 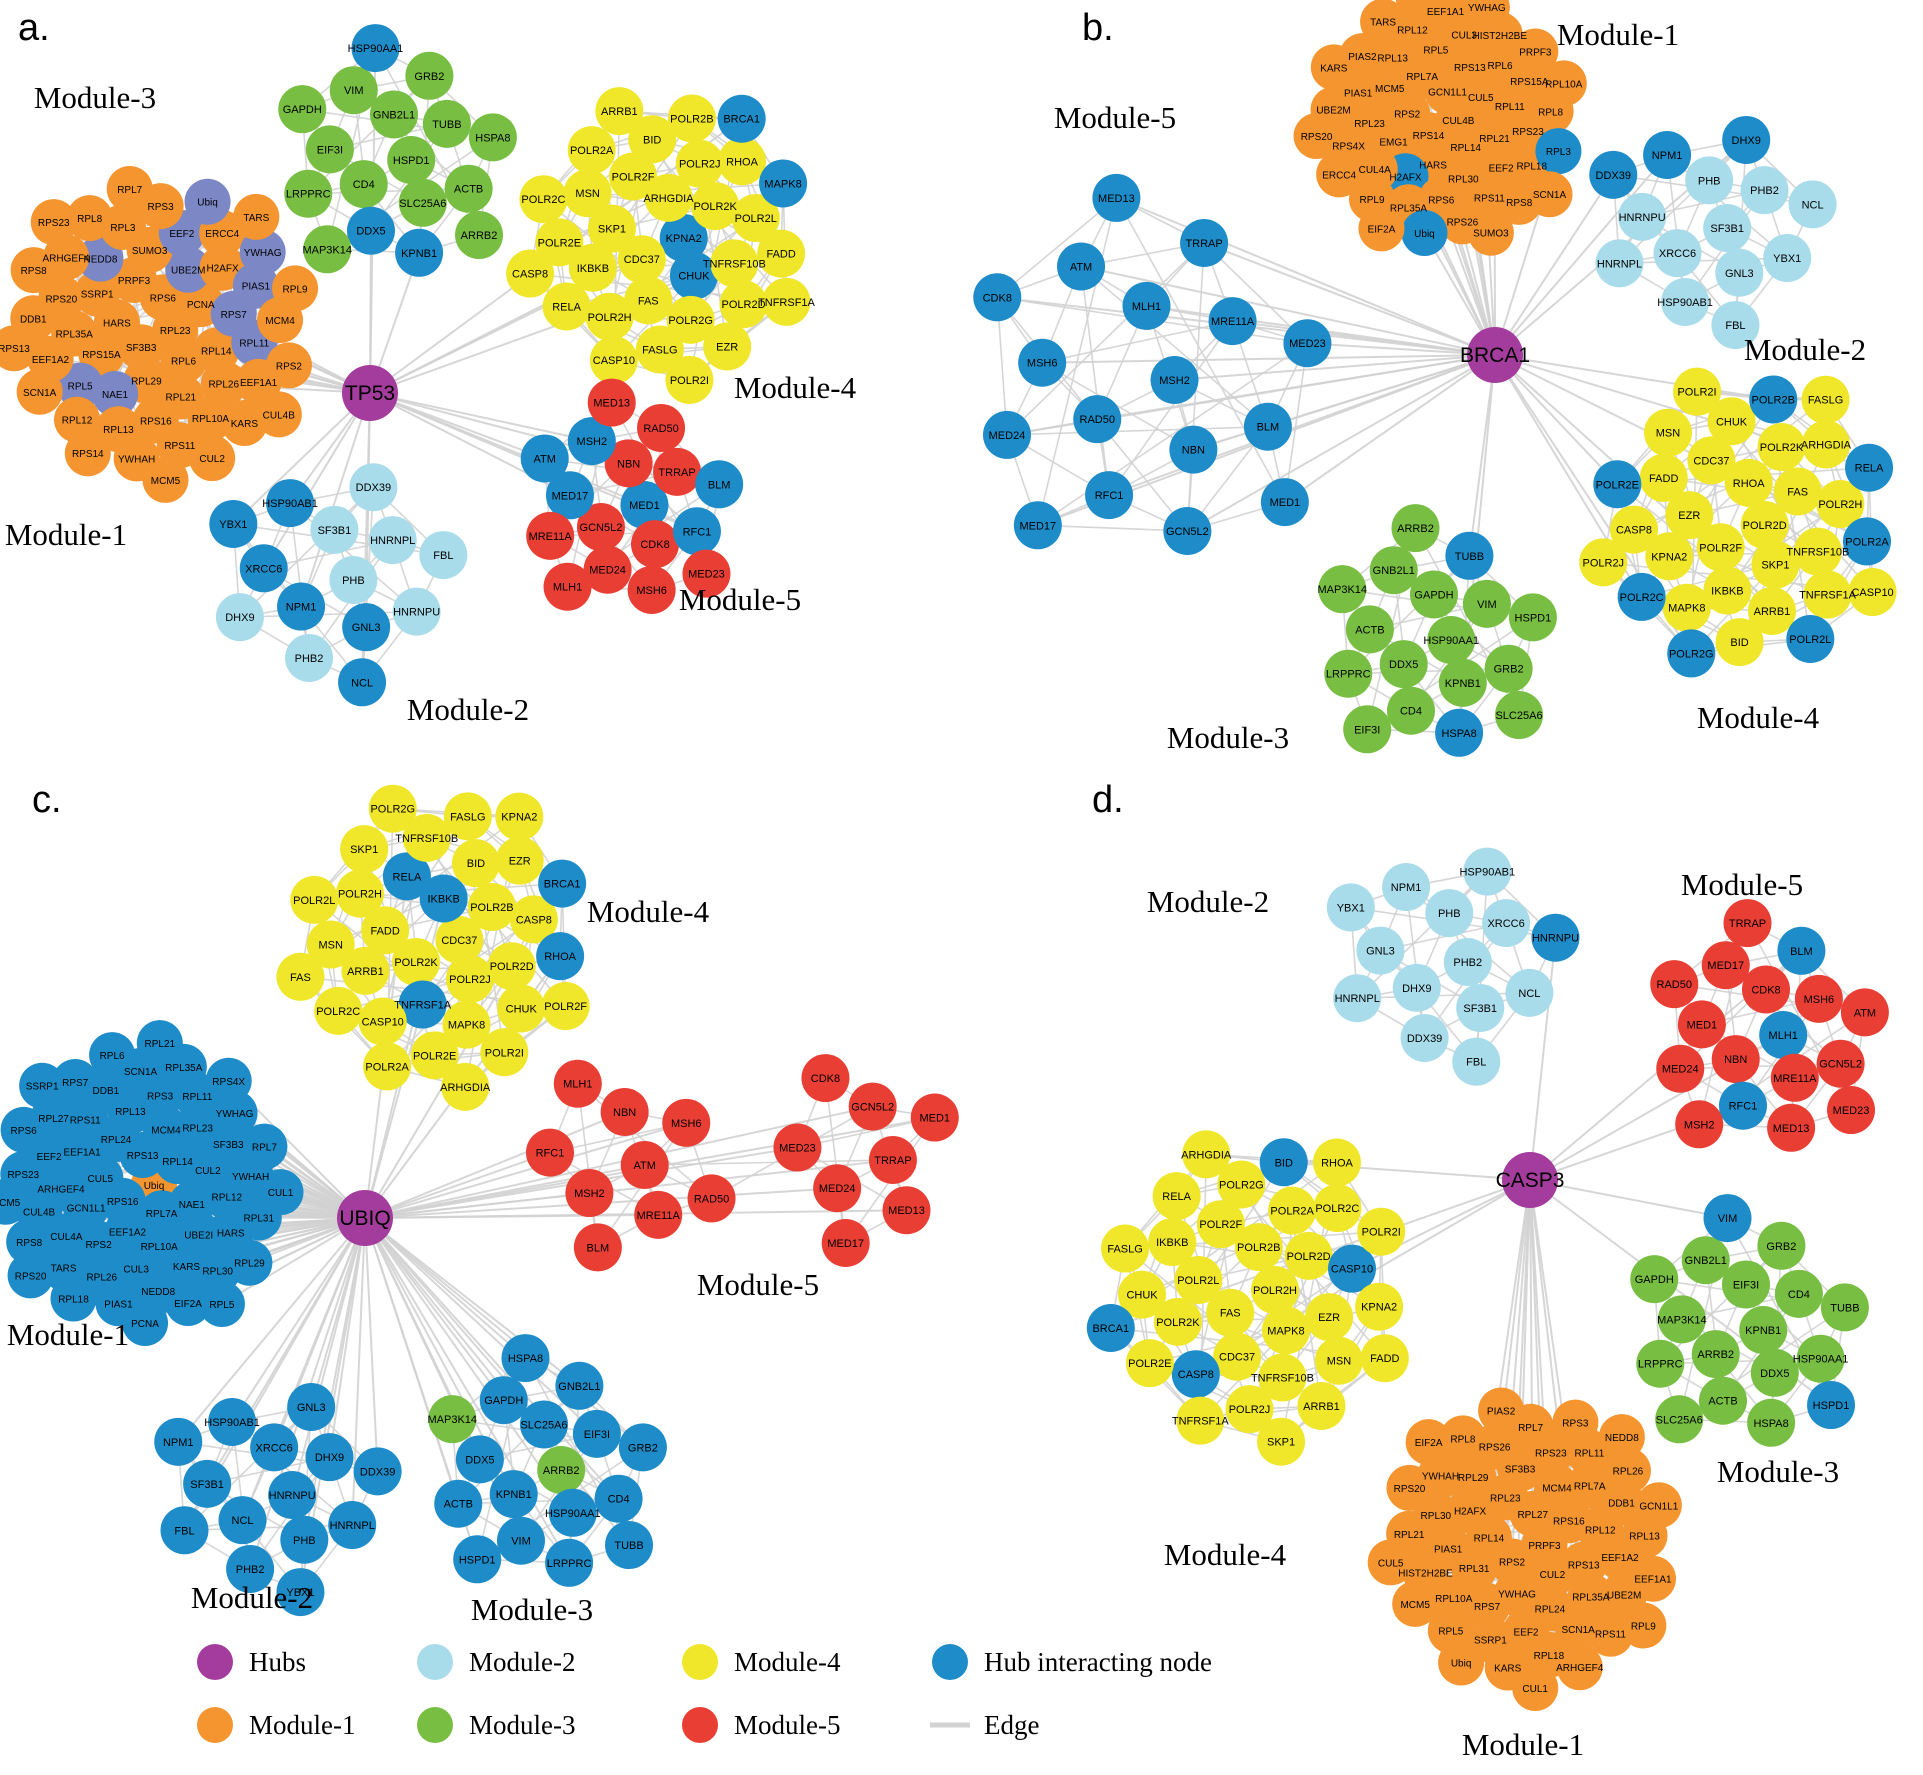 What do you see at coordinates (1634, 531) in the screenshot?
I see `node-label-casp8: CASP8` at bounding box center [1634, 531].